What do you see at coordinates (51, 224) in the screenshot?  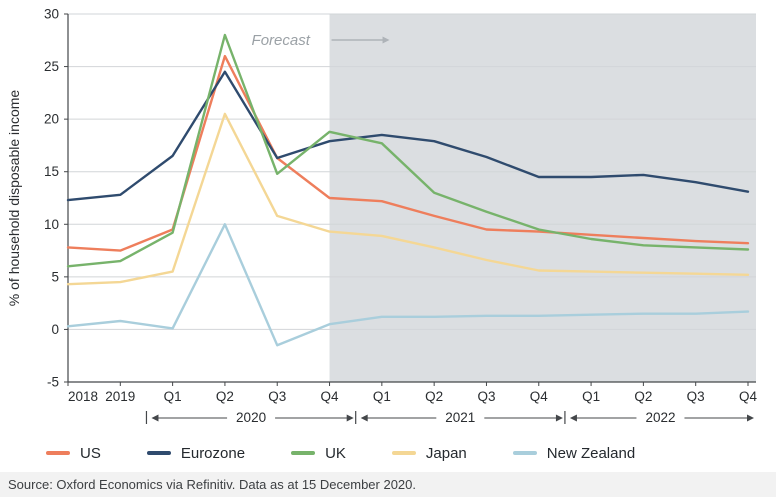 I see `y-tick-label: 10` at bounding box center [51, 224].